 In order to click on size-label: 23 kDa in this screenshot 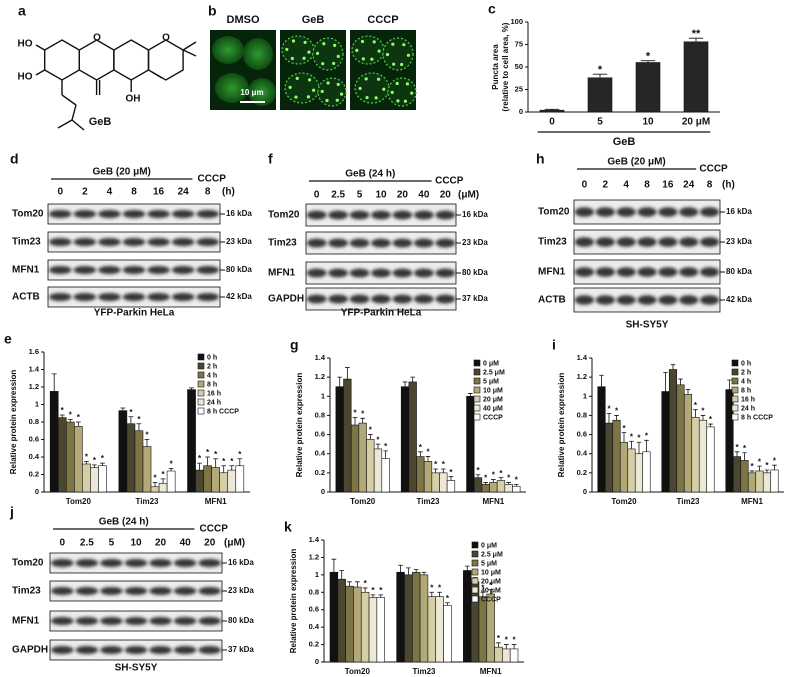, I will do `click(239, 241)`.